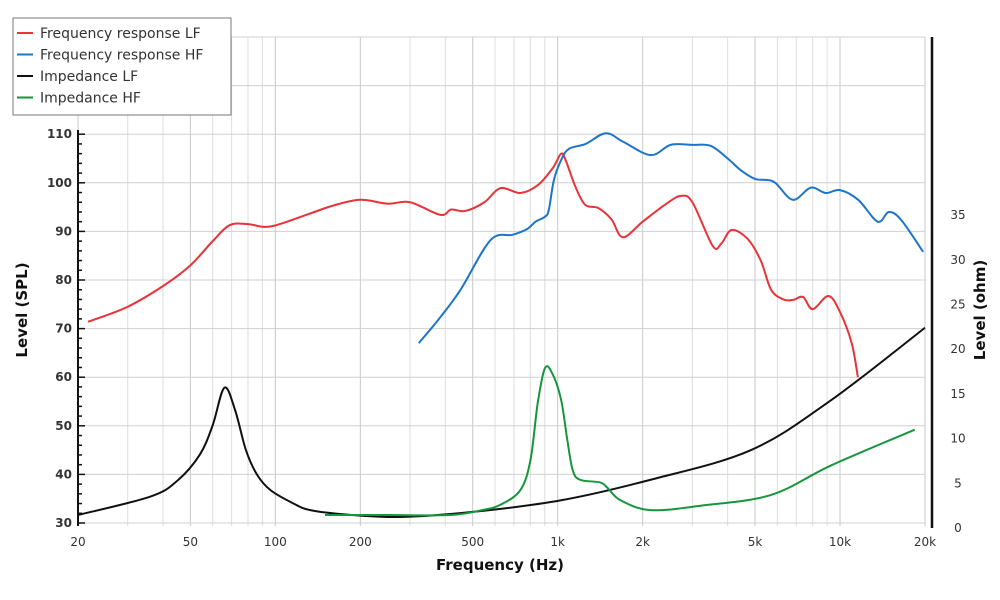  What do you see at coordinates (63, 523) in the screenshot?
I see `y-tick-label: 30` at bounding box center [63, 523].